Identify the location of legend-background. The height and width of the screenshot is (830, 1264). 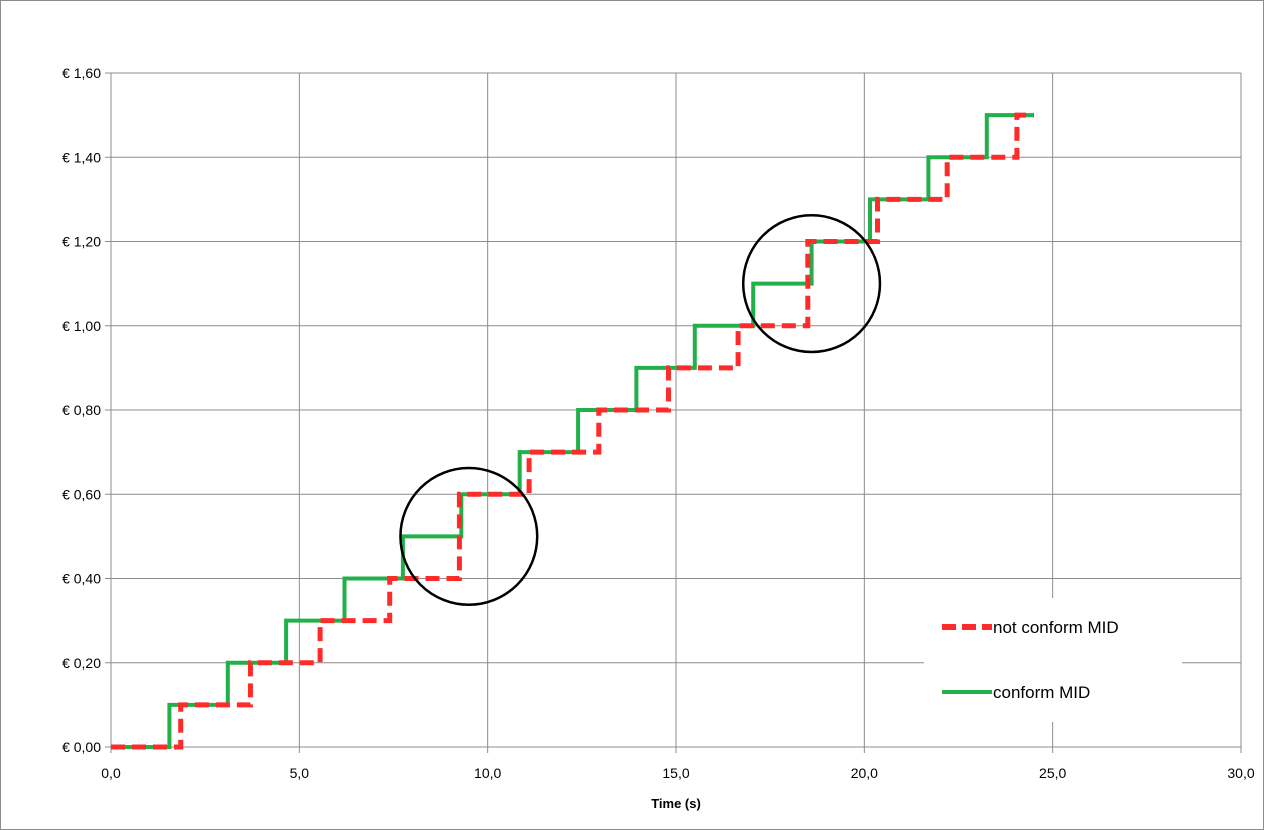
(1053, 660).